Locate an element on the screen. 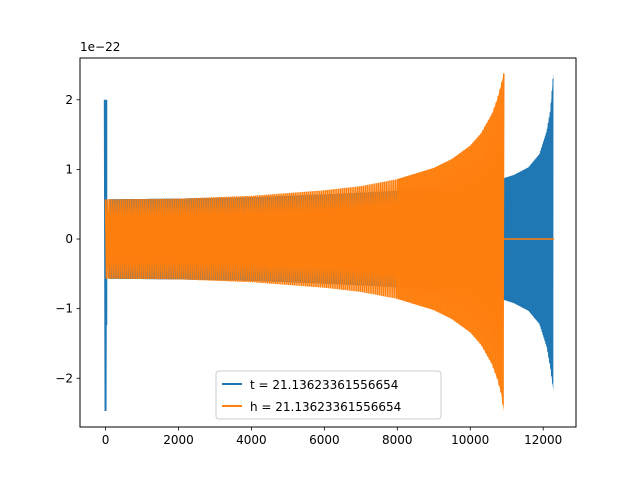  y-scale-label: 1e−22 is located at coordinates (100, 47).